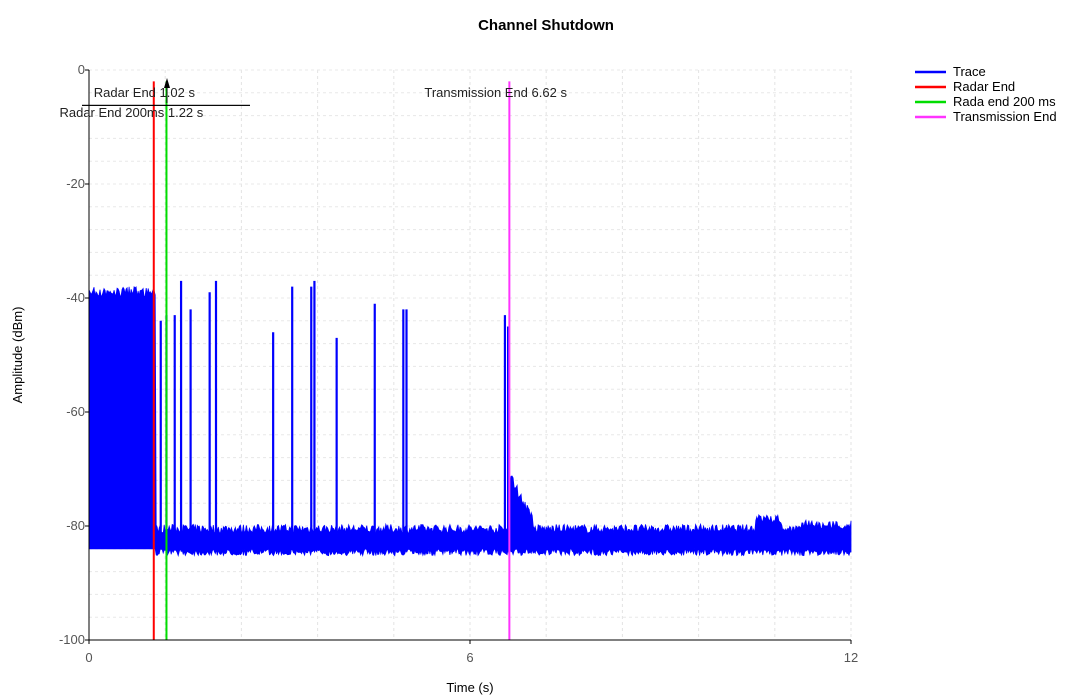 This screenshot has height=697, width=1080. I want to click on x-tick-label: 12, so click(851, 657).